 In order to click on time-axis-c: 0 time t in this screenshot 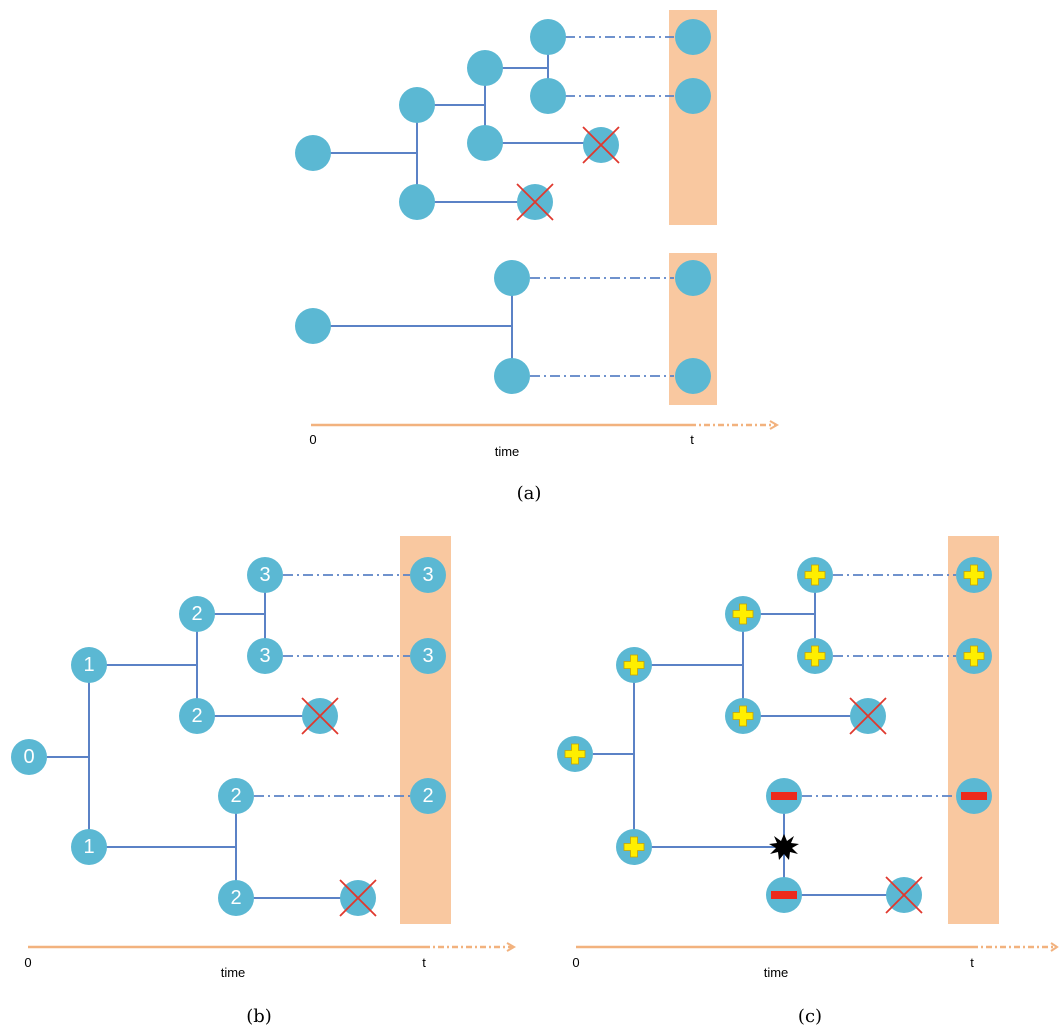, I will do `click(815, 961)`.